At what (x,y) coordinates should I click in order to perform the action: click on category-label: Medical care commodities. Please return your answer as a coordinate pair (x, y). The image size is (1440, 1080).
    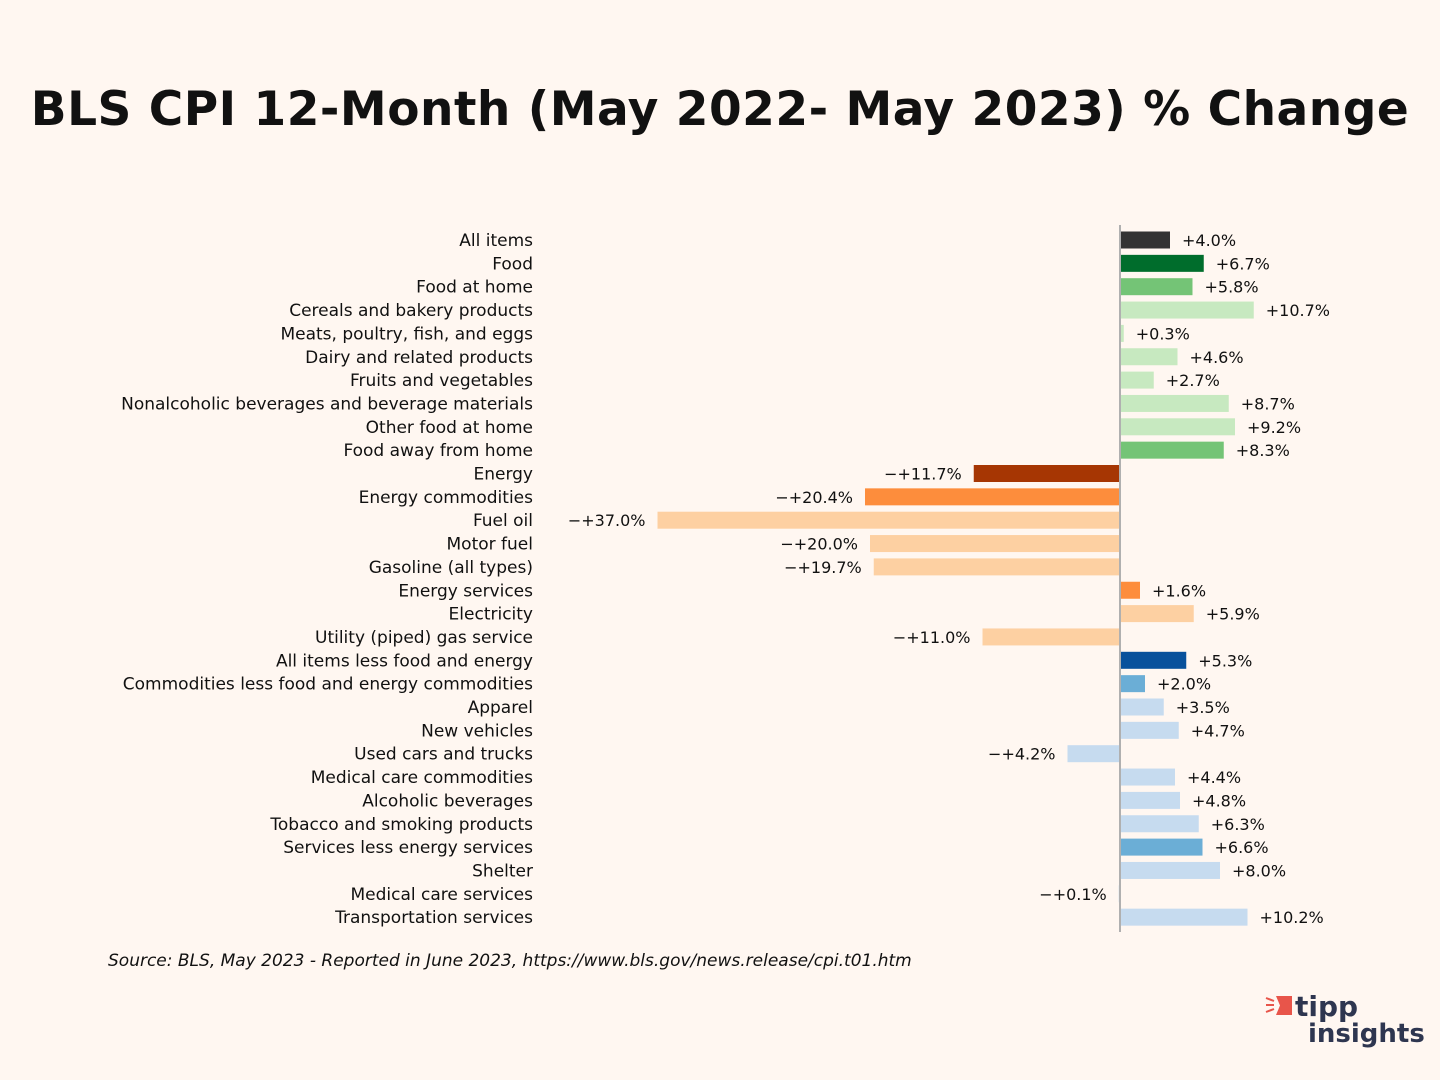
    Looking at the image, I should click on (422, 778).